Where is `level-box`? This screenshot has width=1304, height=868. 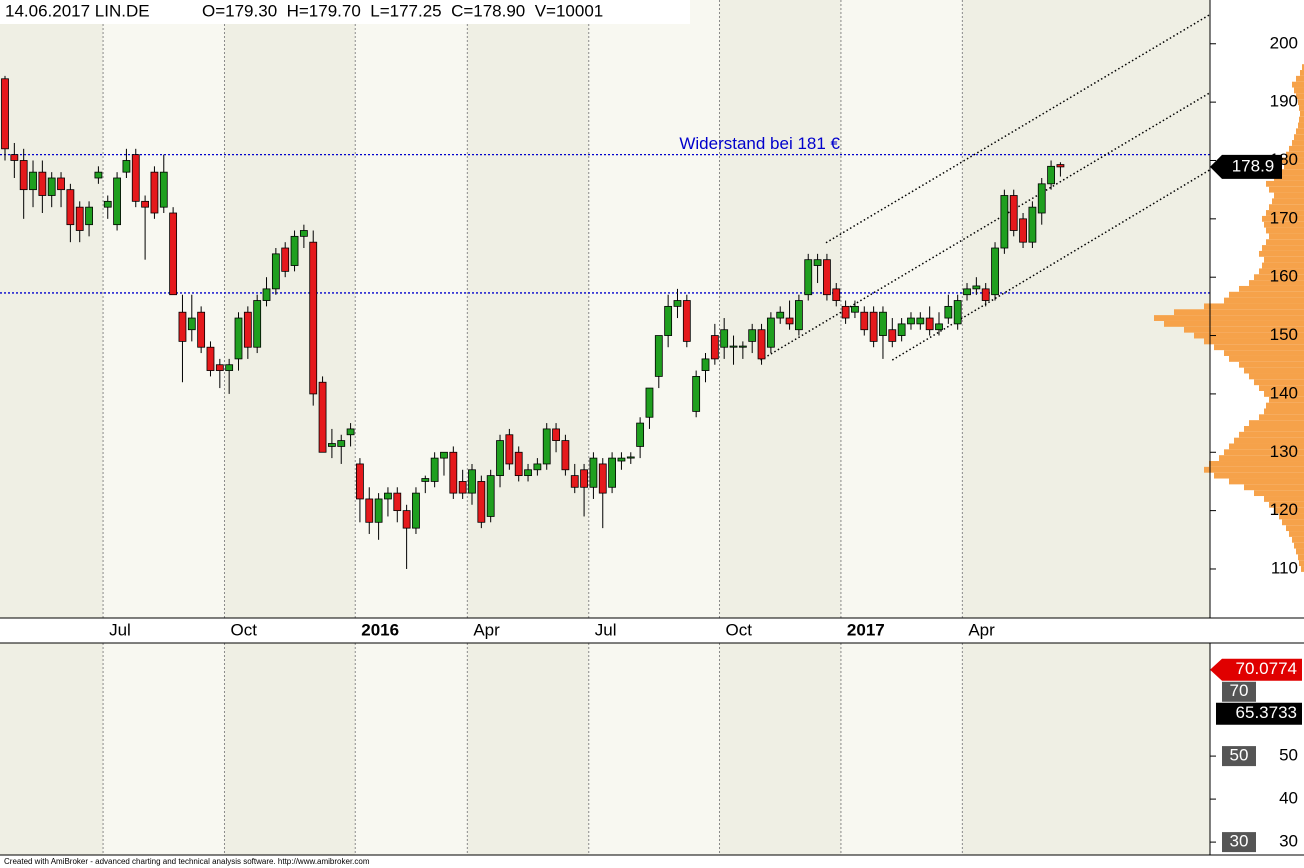 level-box is located at coordinates (1239, 691).